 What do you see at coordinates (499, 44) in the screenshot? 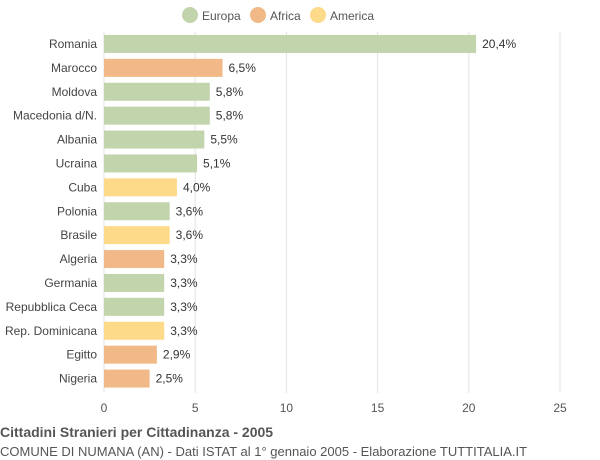
I see `value-label: 20,4%` at bounding box center [499, 44].